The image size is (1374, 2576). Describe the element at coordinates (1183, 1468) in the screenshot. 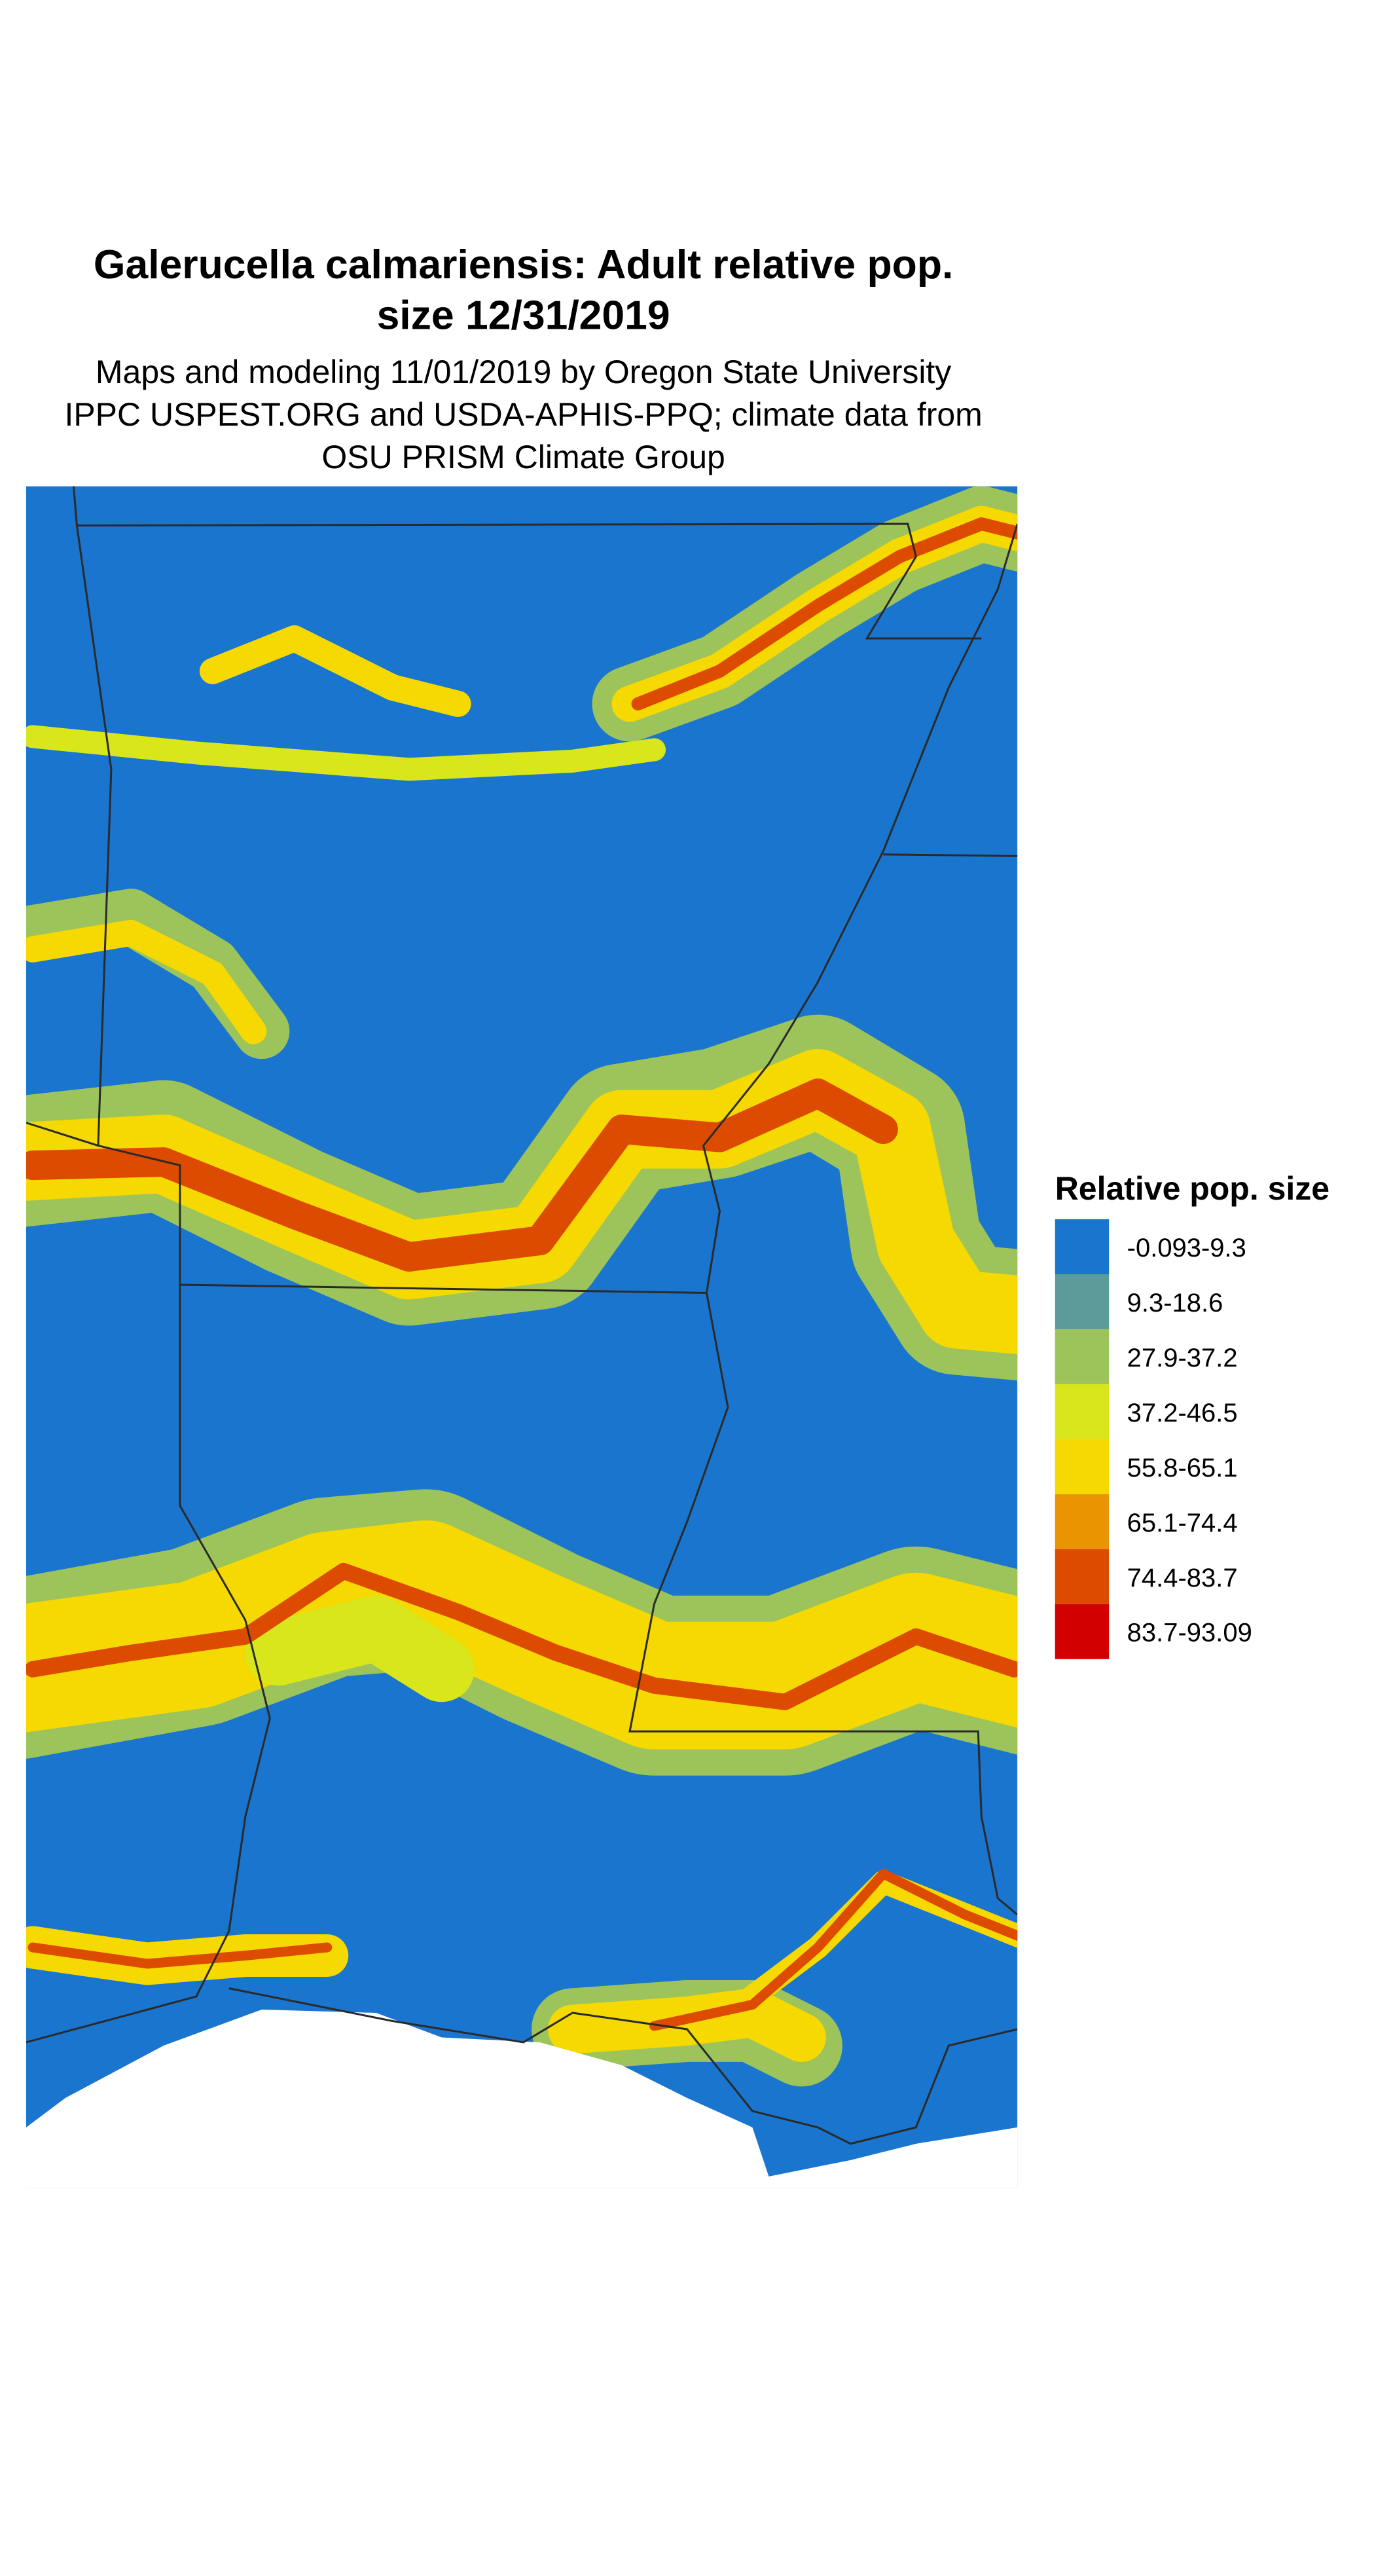

I see `legend-label: 55.8-65.1` at that location.